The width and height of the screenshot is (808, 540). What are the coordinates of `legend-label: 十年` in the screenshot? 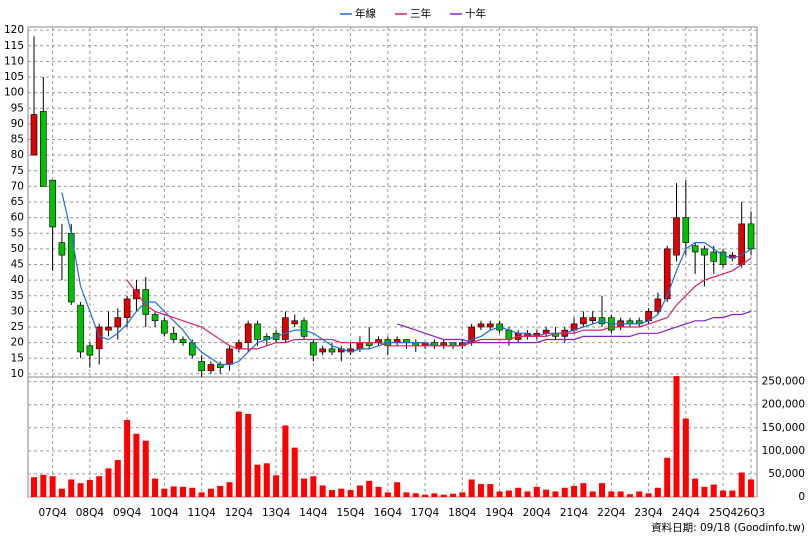 It's located at (475, 13).